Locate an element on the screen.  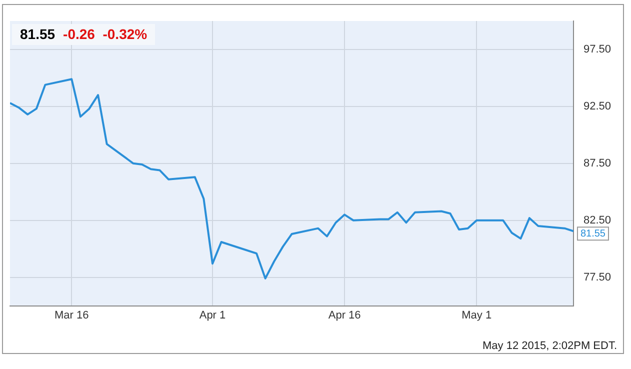
x-tick-label: Apr 1 is located at coordinates (212, 315).